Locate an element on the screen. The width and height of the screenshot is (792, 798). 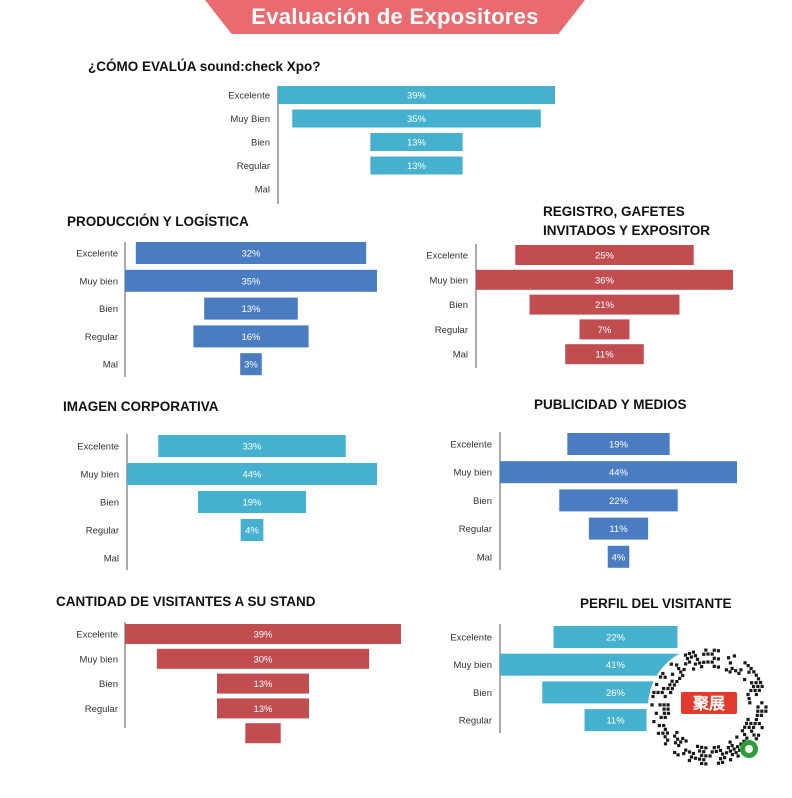
data-label: 7% is located at coordinates (605, 330).